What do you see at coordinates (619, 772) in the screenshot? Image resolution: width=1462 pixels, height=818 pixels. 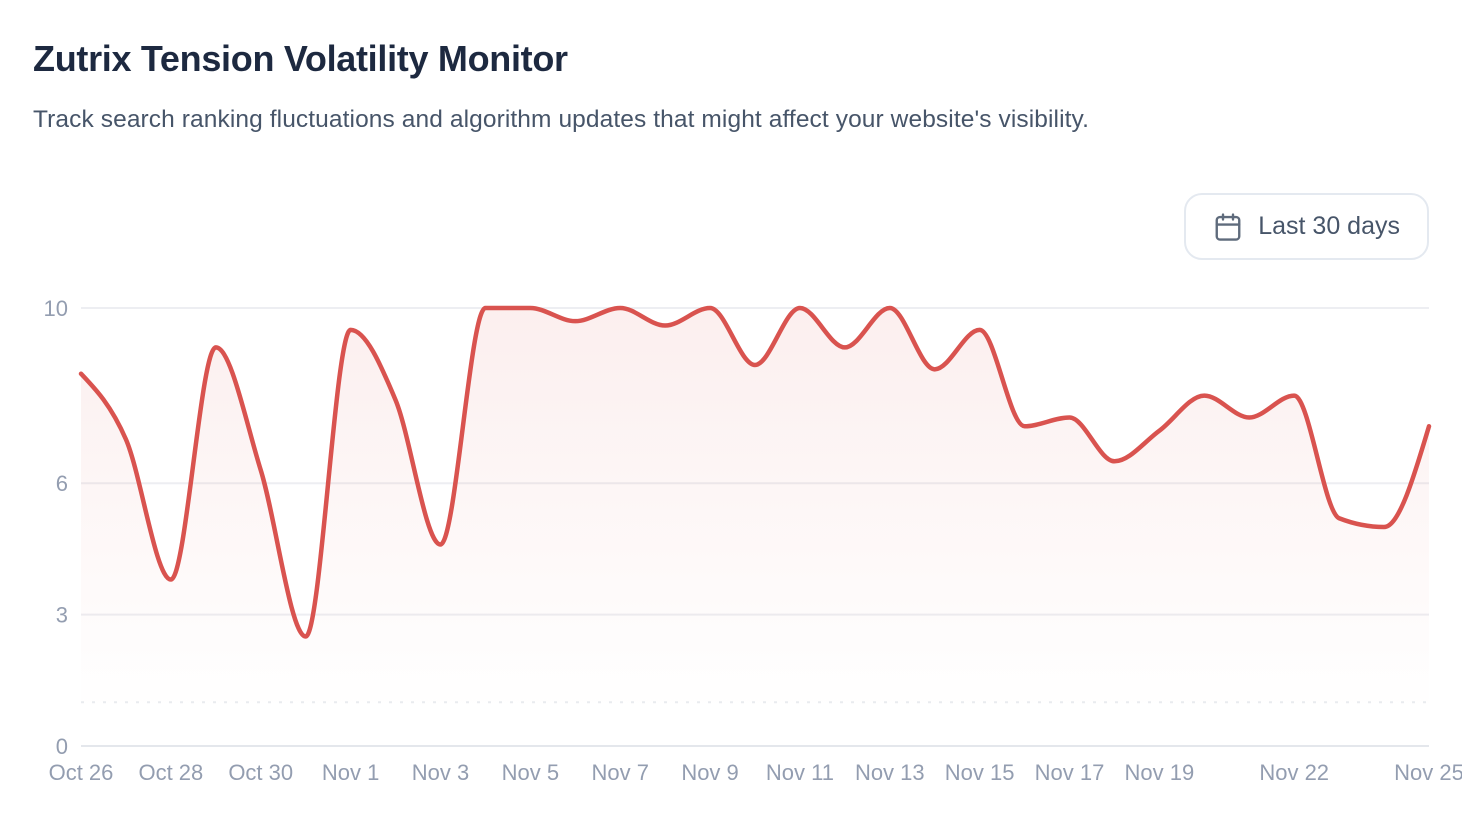 I see `x-tick-label: Nov 7` at bounding box center [619, 772].